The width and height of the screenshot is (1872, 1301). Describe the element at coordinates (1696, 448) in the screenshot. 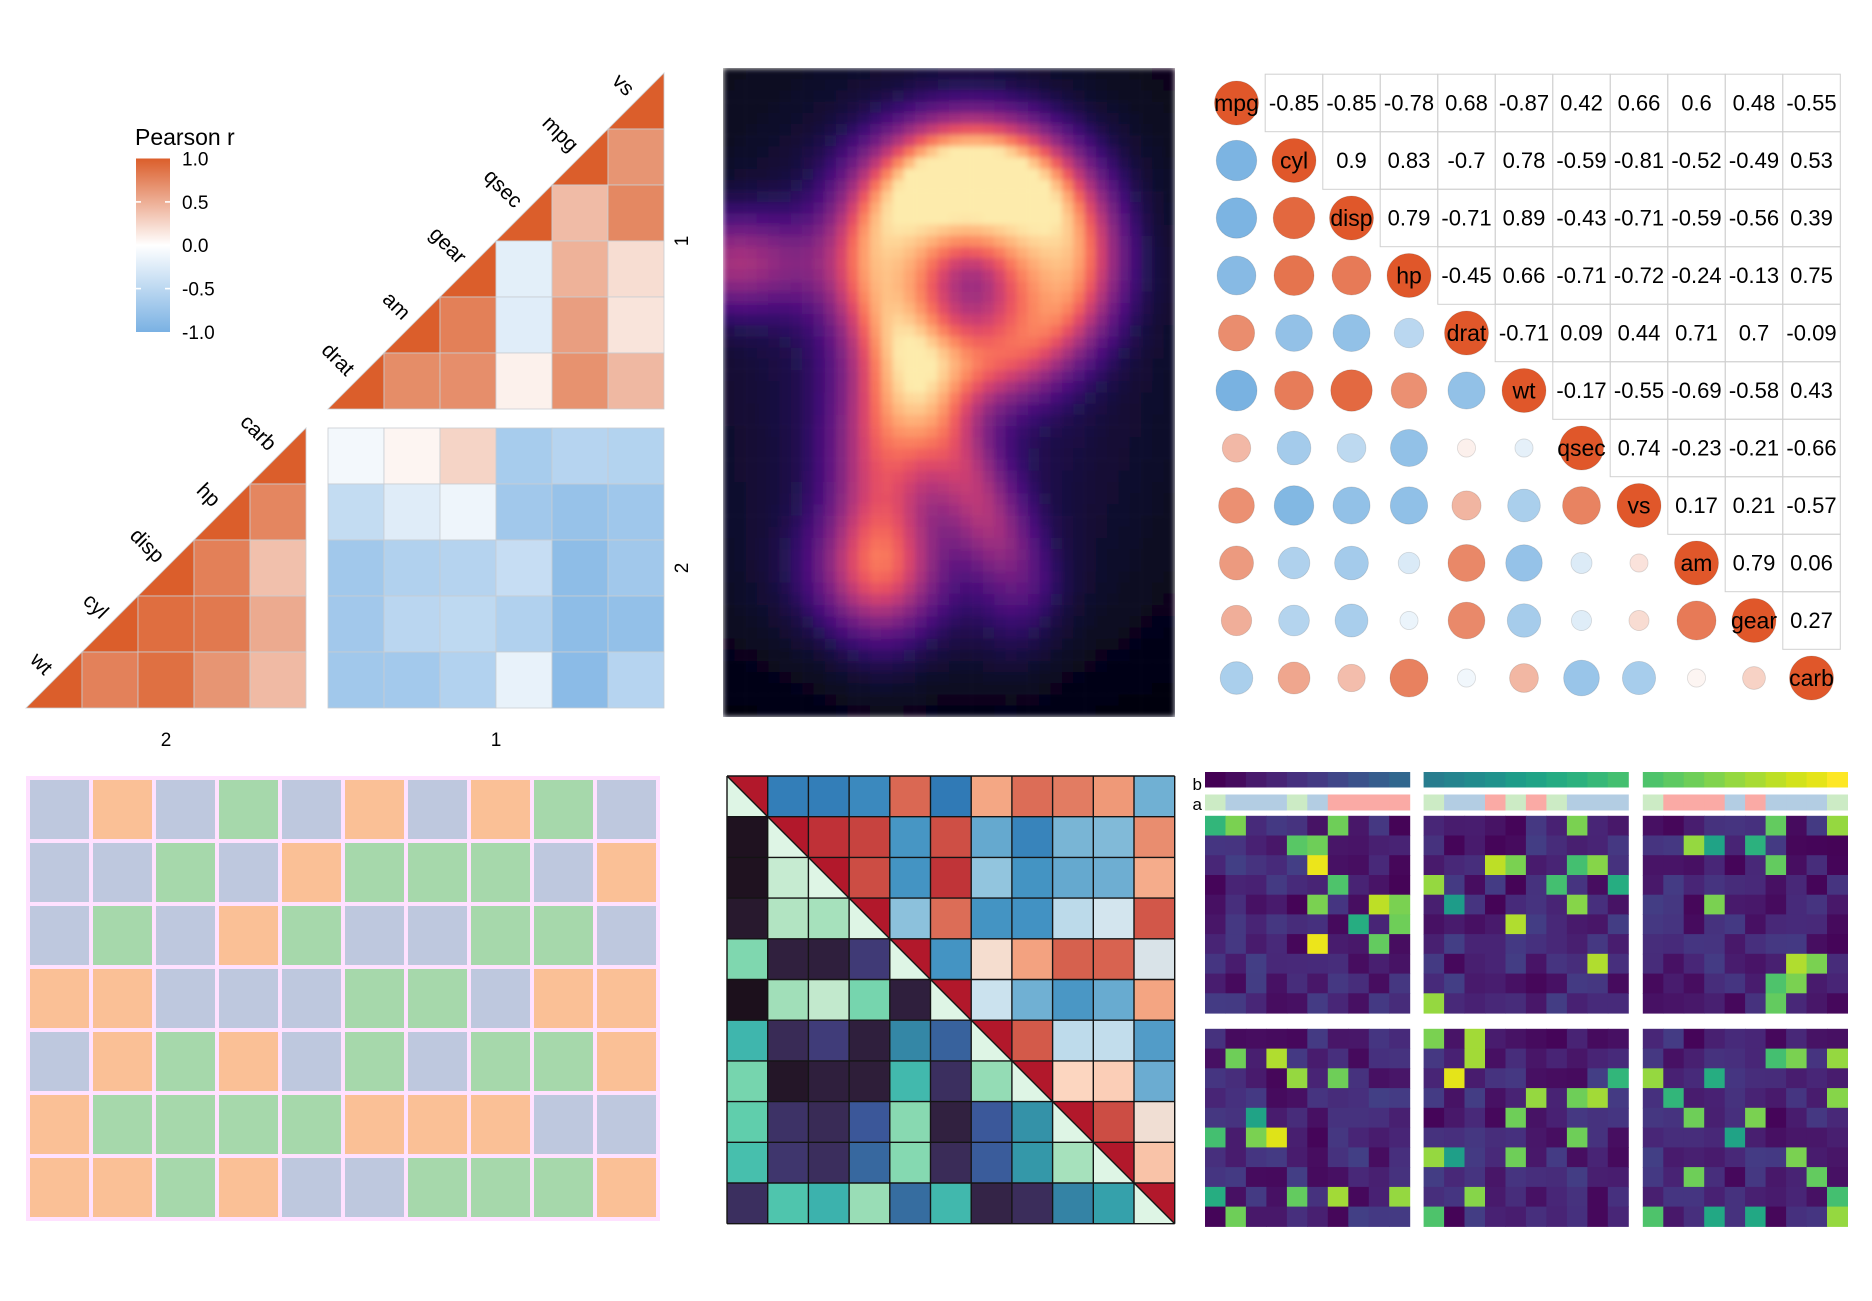

I see `svg-text: -0.23` at that location.